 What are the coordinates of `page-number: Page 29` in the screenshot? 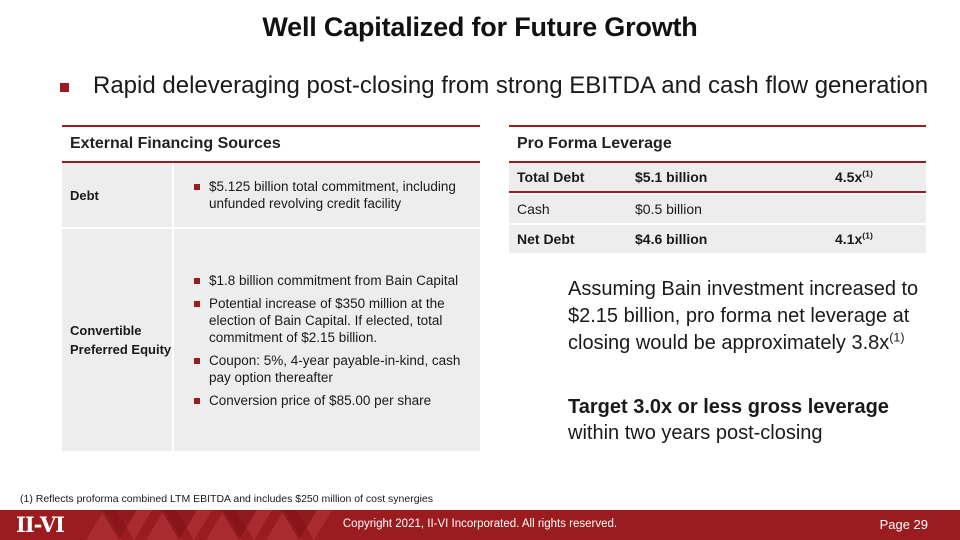 It's located at (903, 524).